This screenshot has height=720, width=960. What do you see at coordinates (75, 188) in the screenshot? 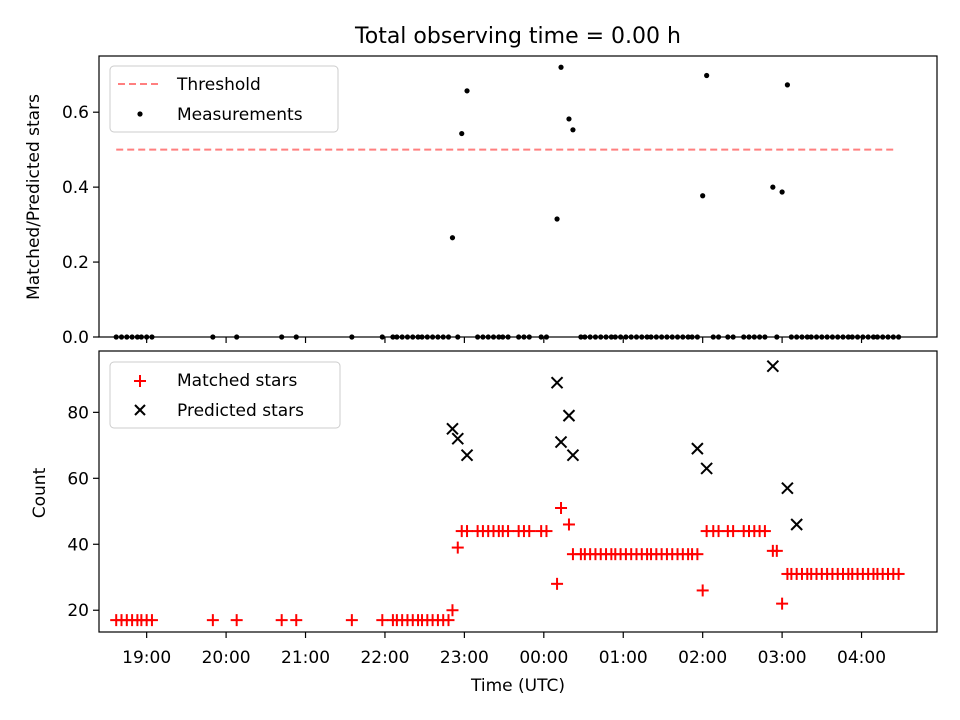
I see `y-tick-label: 0.4` at bounding box center [75, 188].